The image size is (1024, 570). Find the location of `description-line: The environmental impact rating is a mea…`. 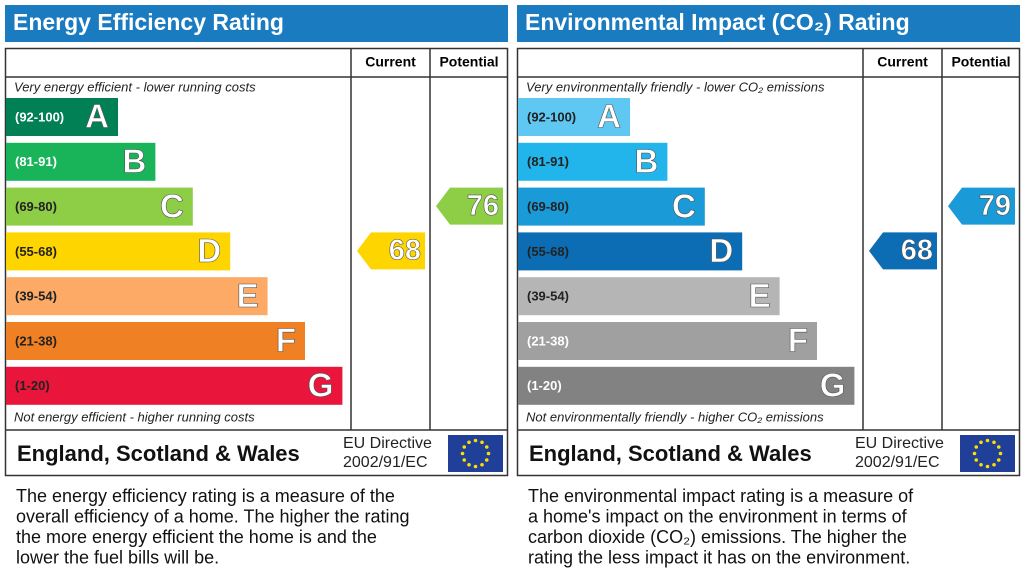

description-line: The environmental impact rating is a mea… is located at coordinates (721, 496).